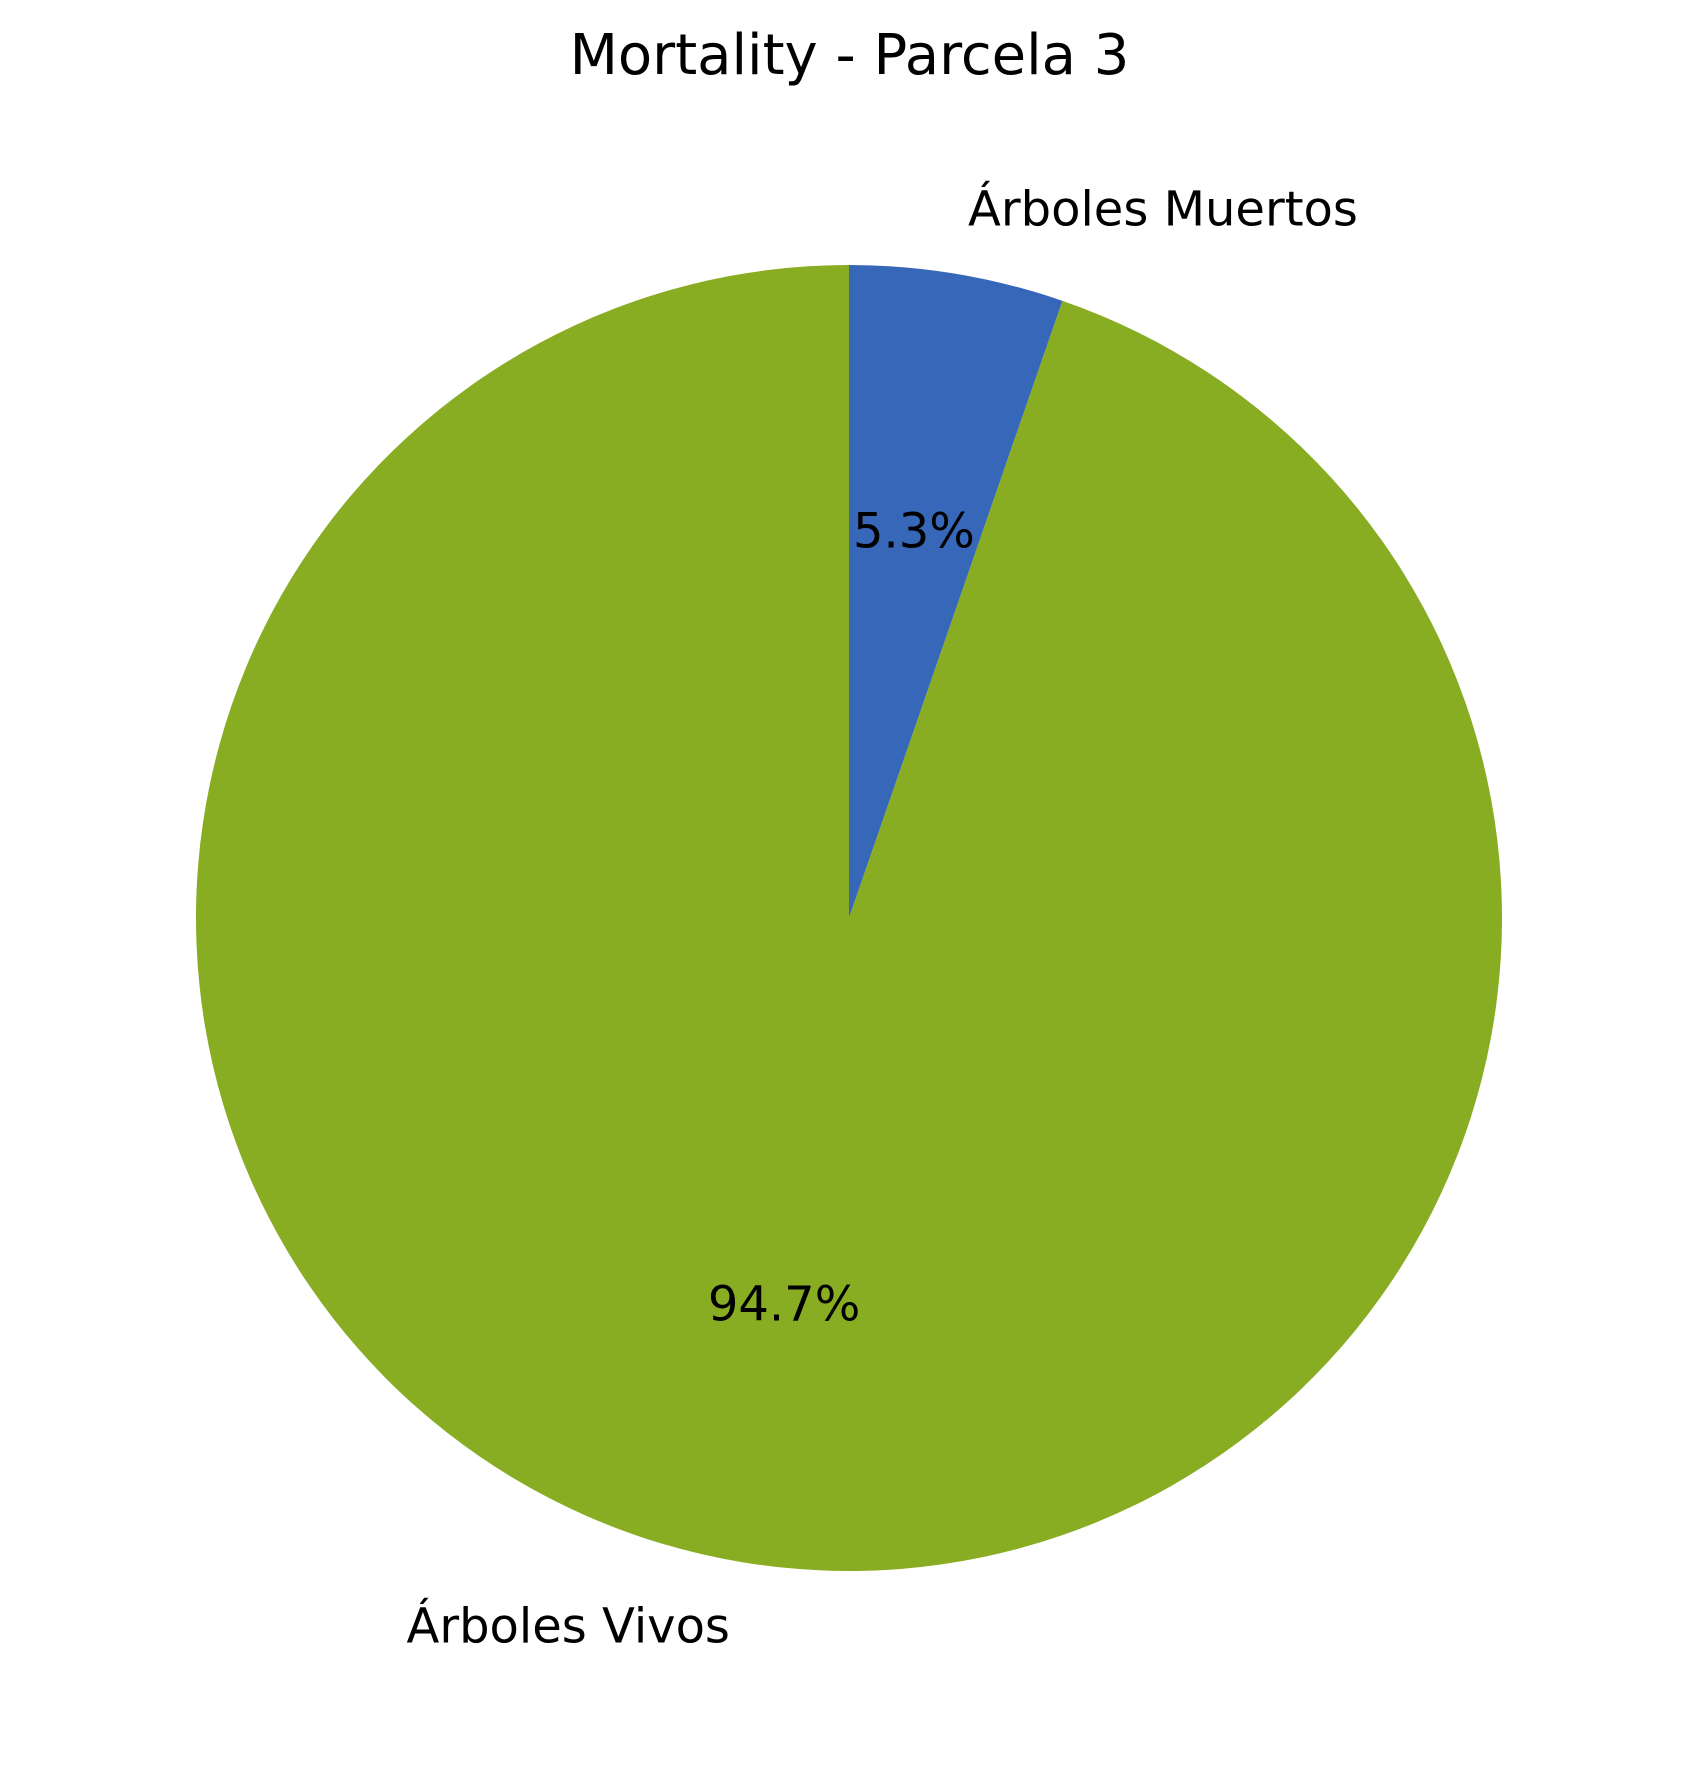  I want to click on slice-label-1: Árboles Vivos, so click(568, 1625).